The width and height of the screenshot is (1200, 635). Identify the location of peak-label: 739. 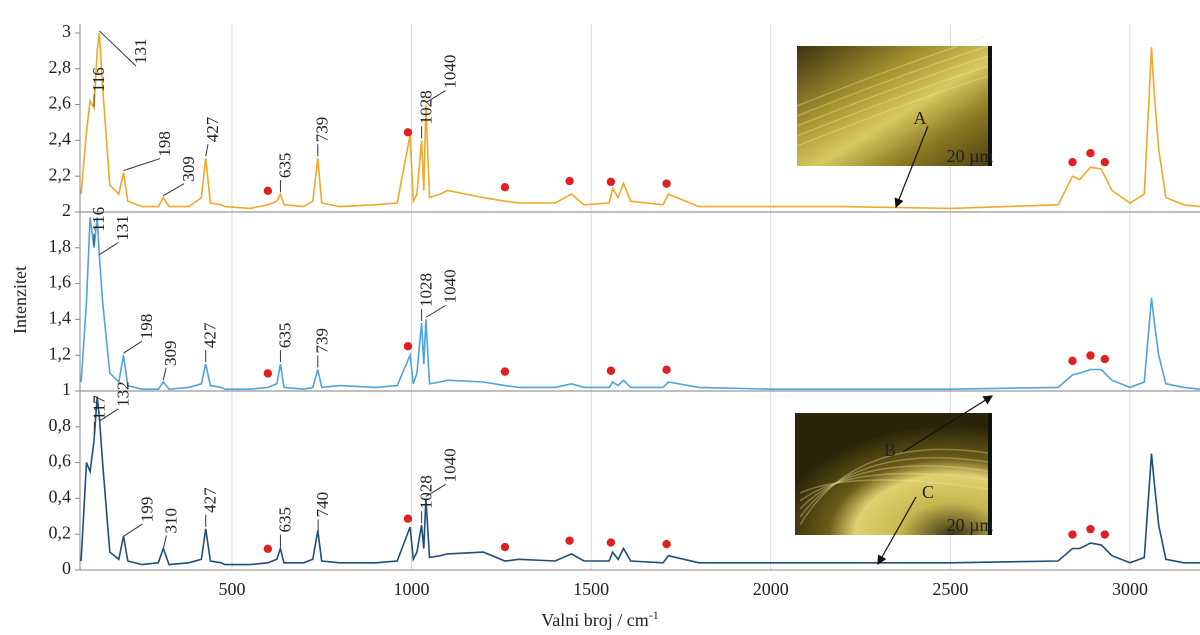
(322, 130).